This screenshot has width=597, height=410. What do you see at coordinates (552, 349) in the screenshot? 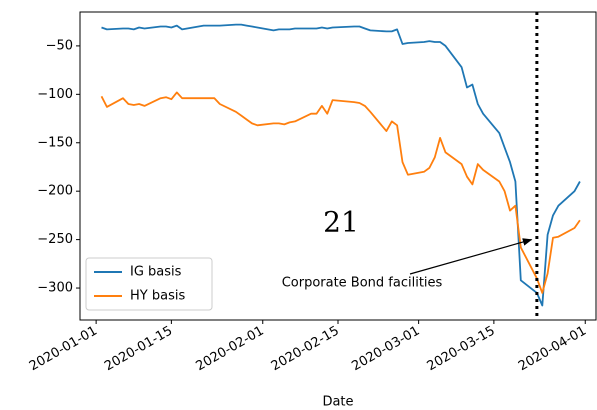
I see `x-tick-label: 2020-04-01` at bounding box center [552, 349].